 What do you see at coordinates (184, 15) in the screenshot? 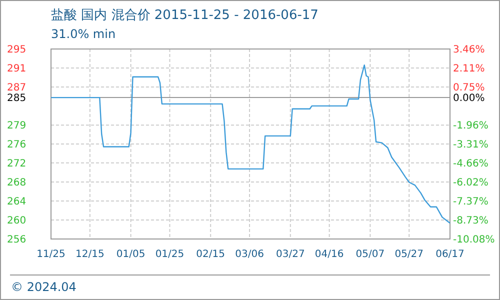
I see `chart-title: 盐酸 国内 混合价 2015-11-25 - 2016-06-17` at bounding box center [184, 15].